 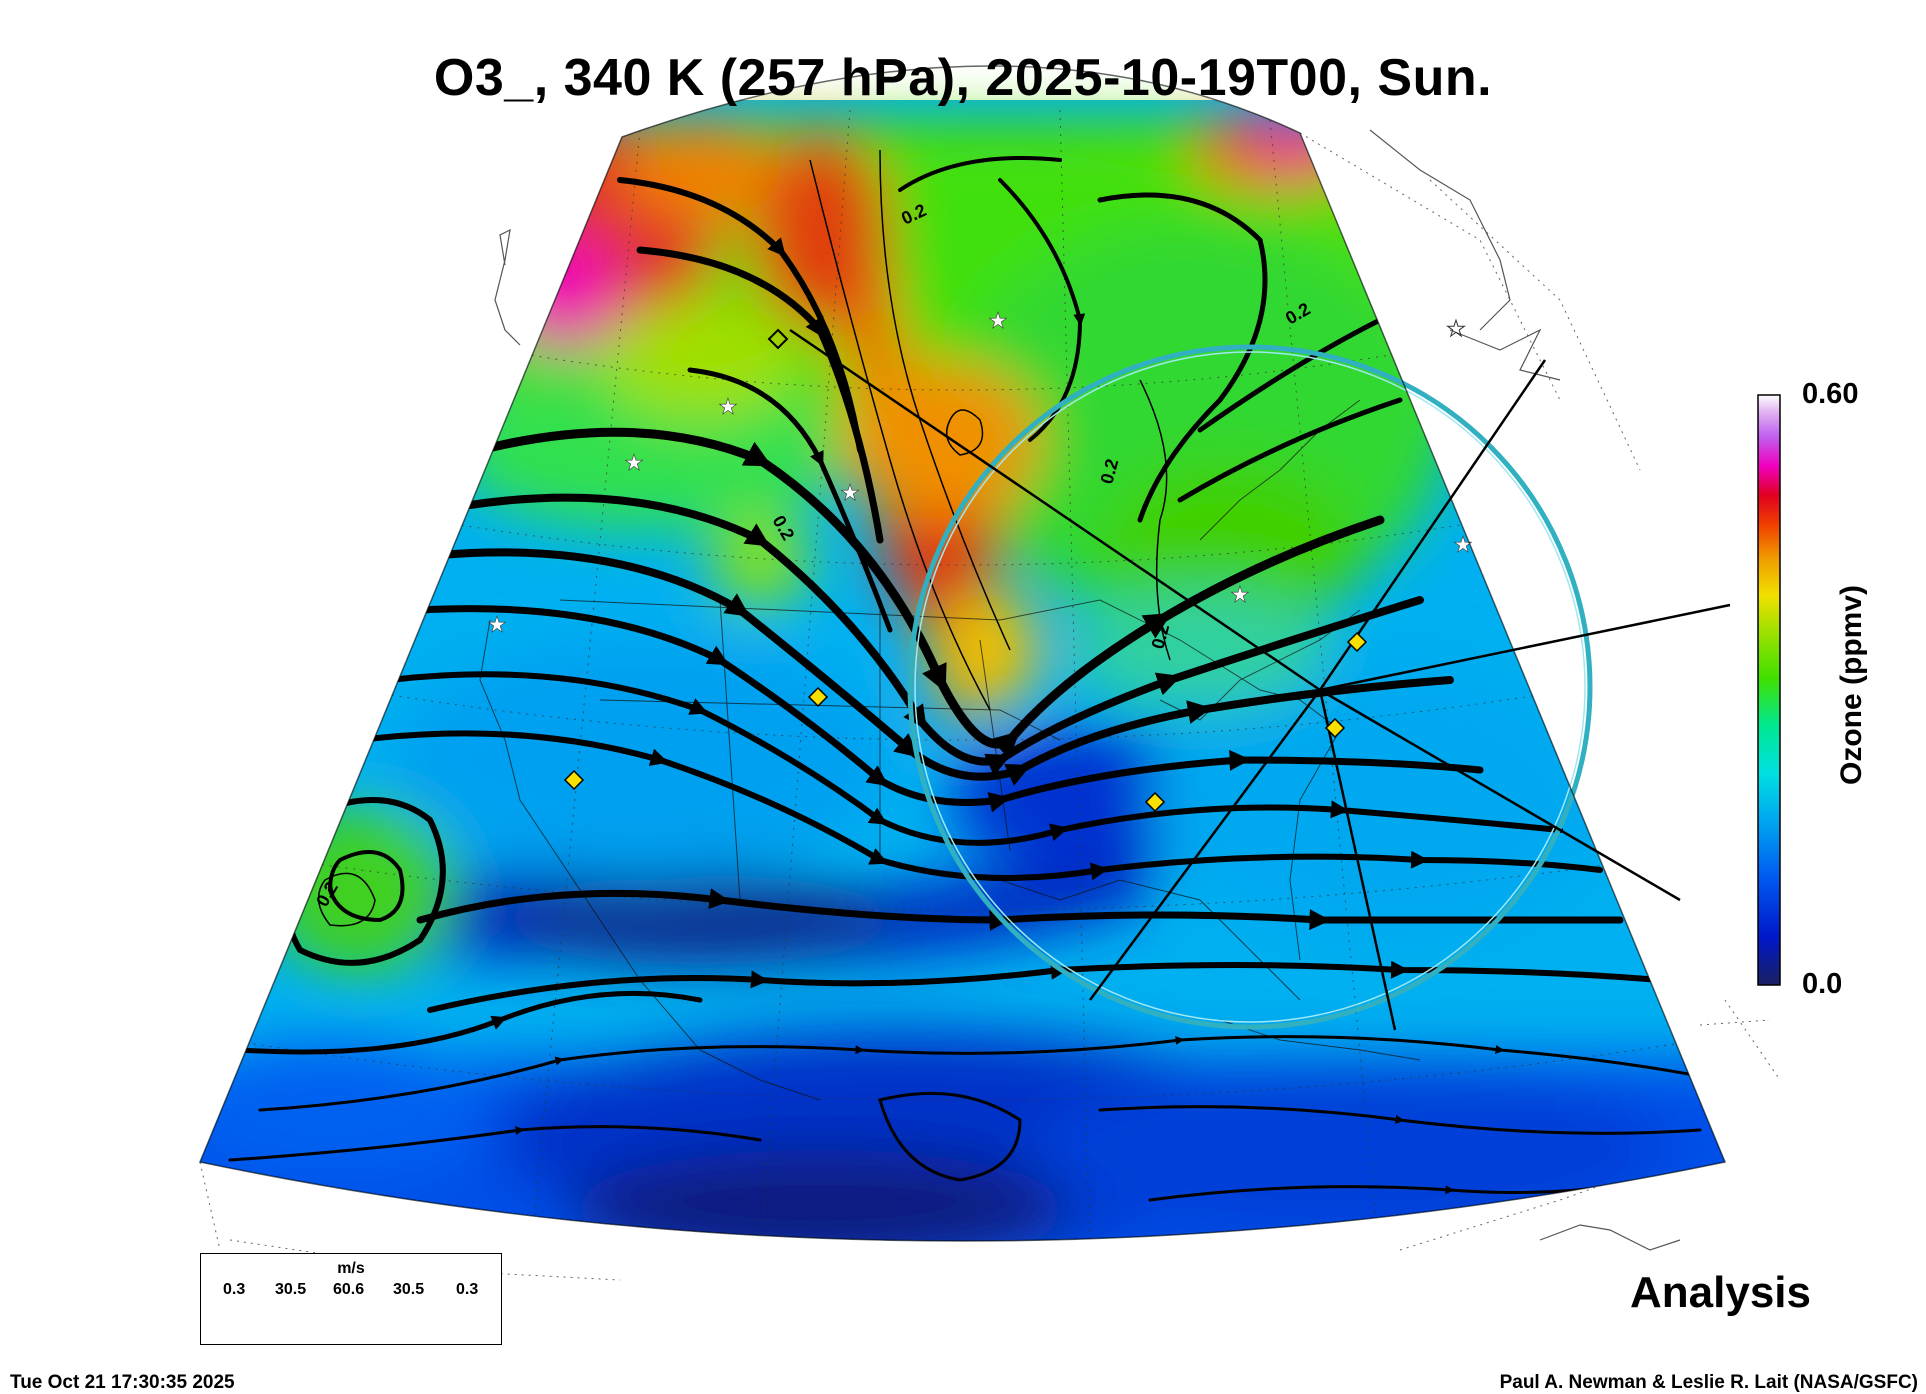 What do you see at coordinates (1830, 394) in the screenshot?
I see `colorbar-max-label: 0.60` at bounding box center [1830, 394].